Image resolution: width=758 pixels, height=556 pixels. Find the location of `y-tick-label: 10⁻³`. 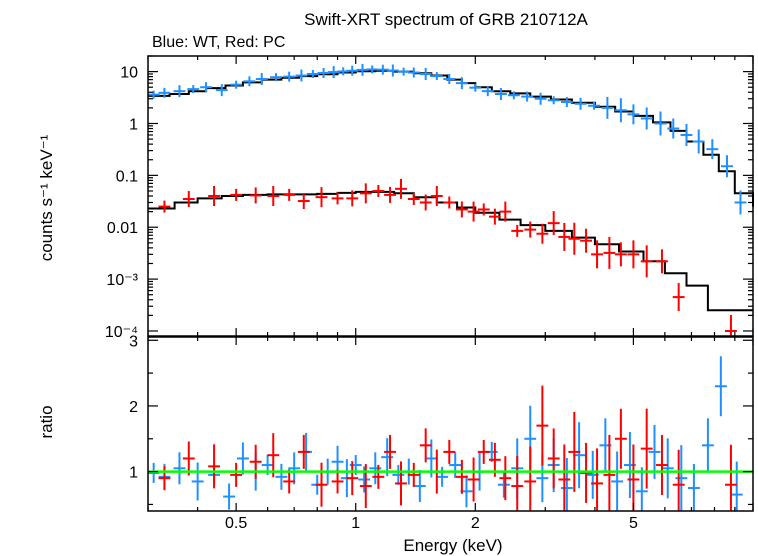

y-tick-label: 10⁻³ is located at coordinates (122, 280).